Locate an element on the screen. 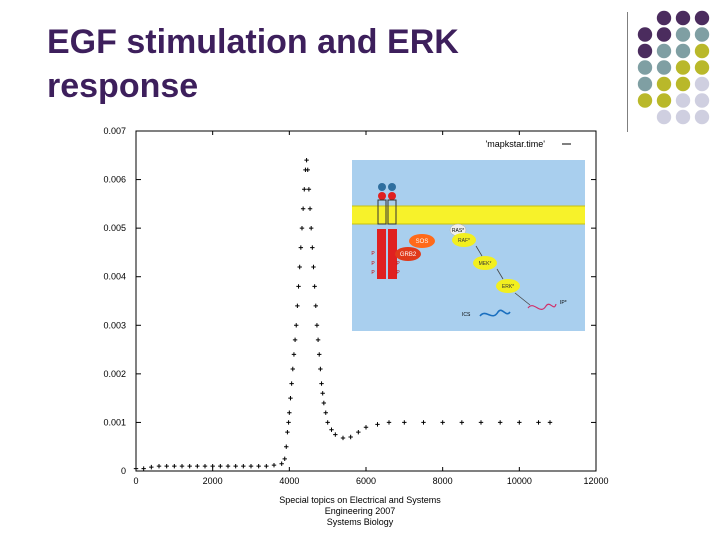 This screenshot has height=540, width=720. x-tick-label: 8000 is located at coordinates (443, 481).